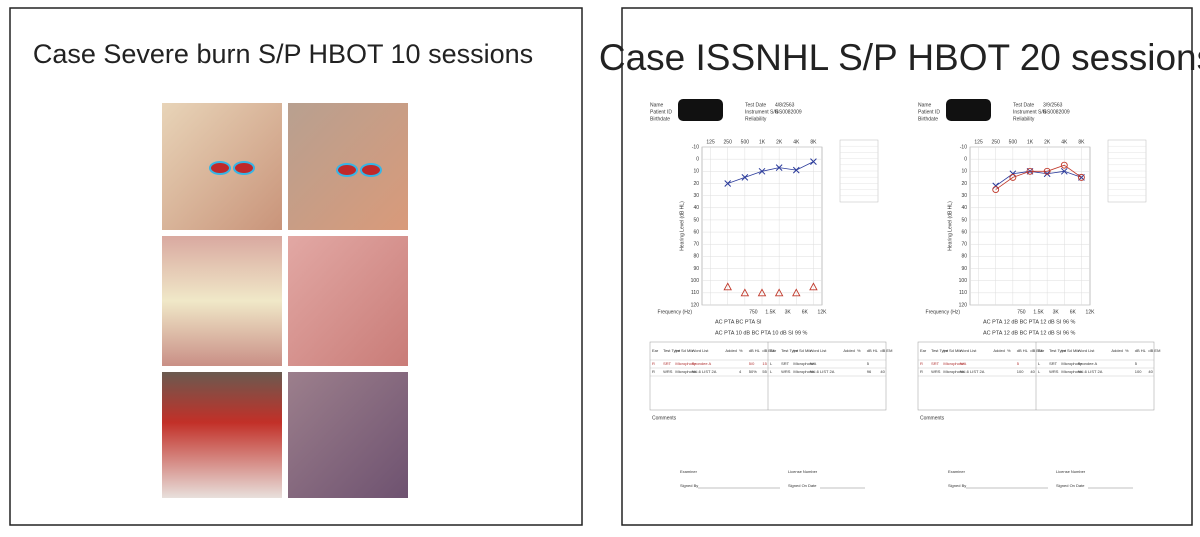 The height and width of the screenshot is (537, 1200). Describe the element at coordinates (950, 226) in the screenshot. I see `y-axis-label: Hearing Level (dB HL)` at that location.